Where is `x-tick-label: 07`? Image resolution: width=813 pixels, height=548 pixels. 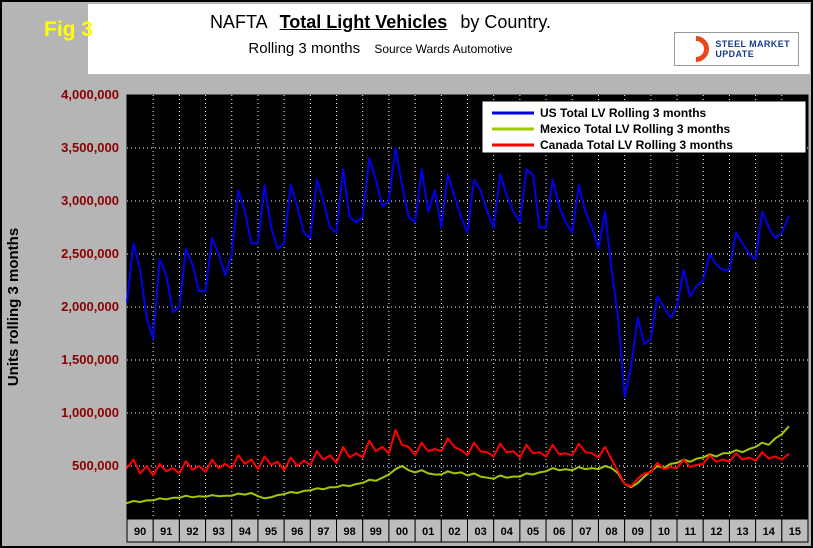
x-tick-label: 07 is located at coordinates (585, 532).